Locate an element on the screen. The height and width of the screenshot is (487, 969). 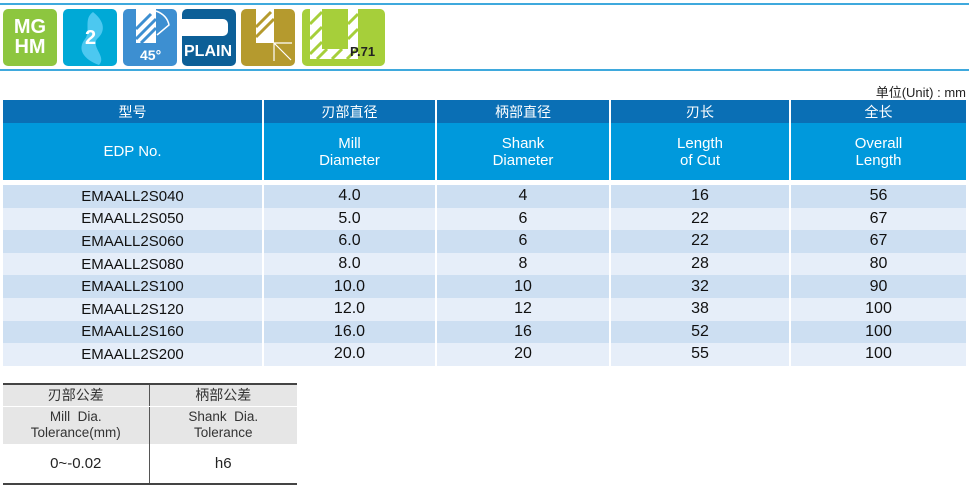
top-rule is located at coordinates (484, 4).